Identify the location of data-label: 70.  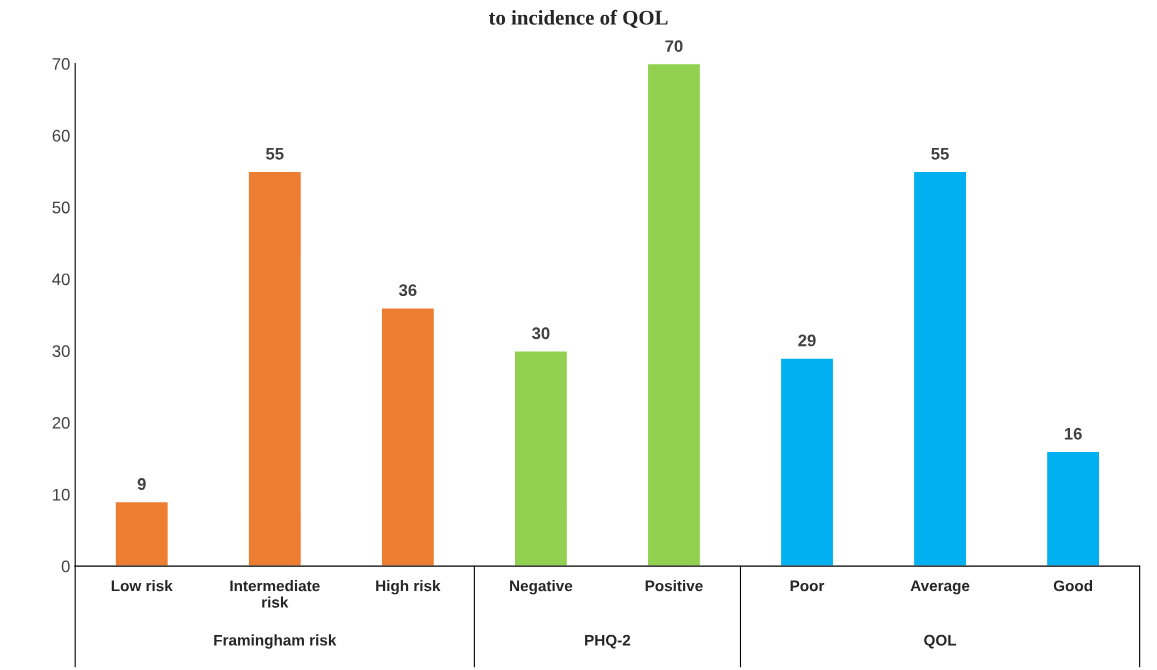
(674, 46).